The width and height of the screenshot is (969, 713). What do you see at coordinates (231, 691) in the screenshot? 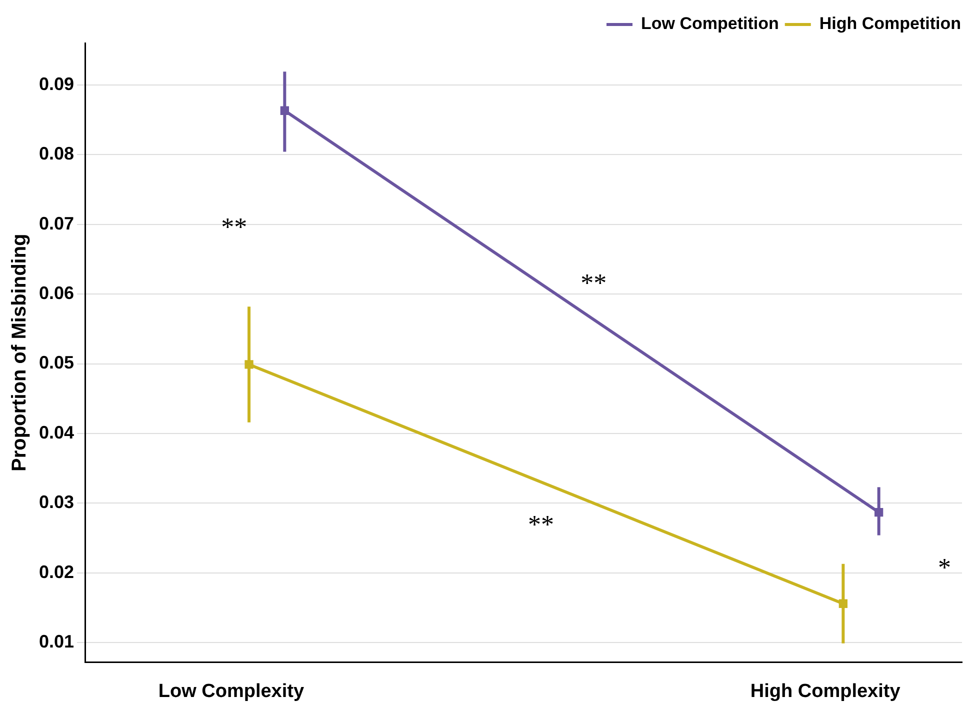
I see `x-tick-label: Low Complexity` at bounding box center [231, 691].